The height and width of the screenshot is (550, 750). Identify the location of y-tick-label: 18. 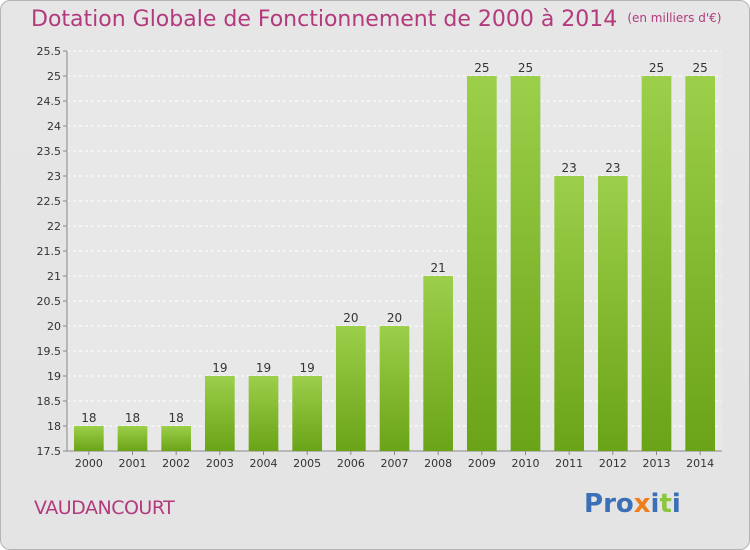
(54, 426).